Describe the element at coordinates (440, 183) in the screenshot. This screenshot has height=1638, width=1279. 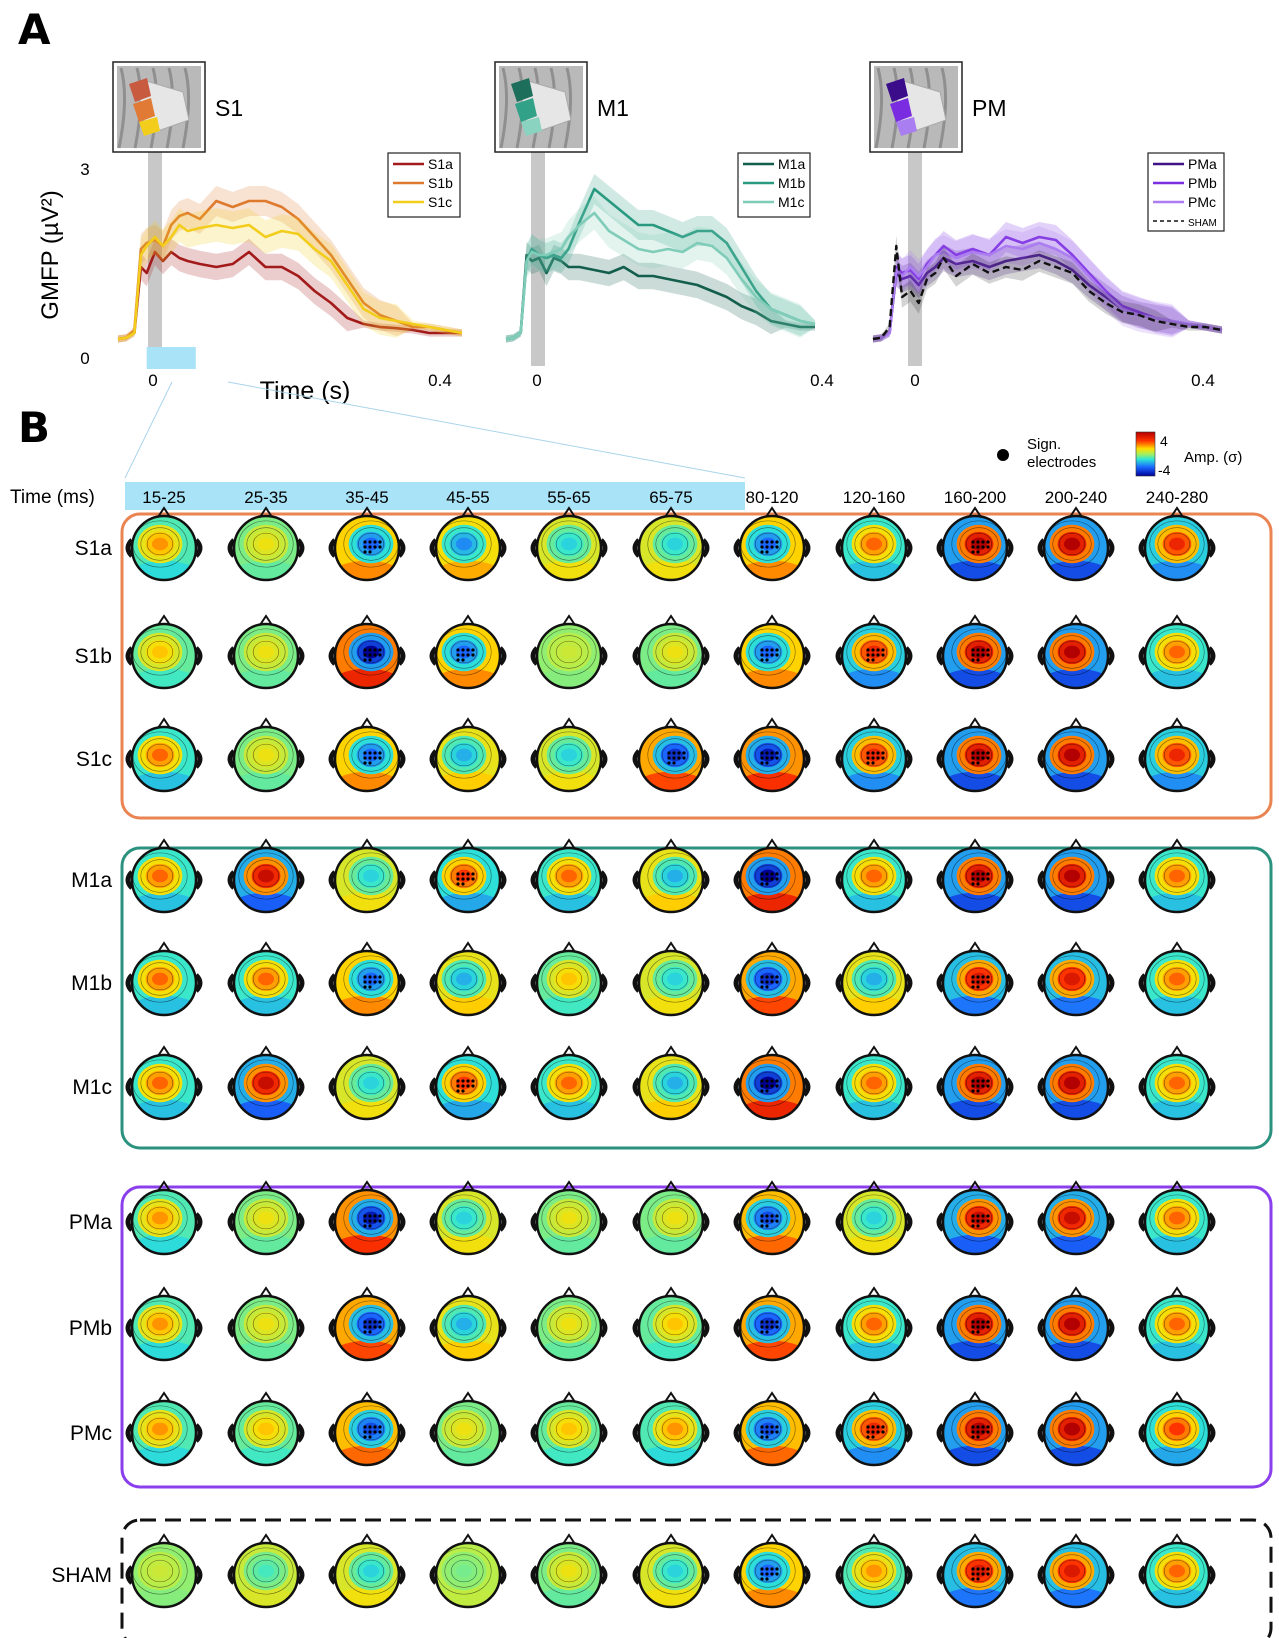
I see `legend-entry: S1b` at that location.